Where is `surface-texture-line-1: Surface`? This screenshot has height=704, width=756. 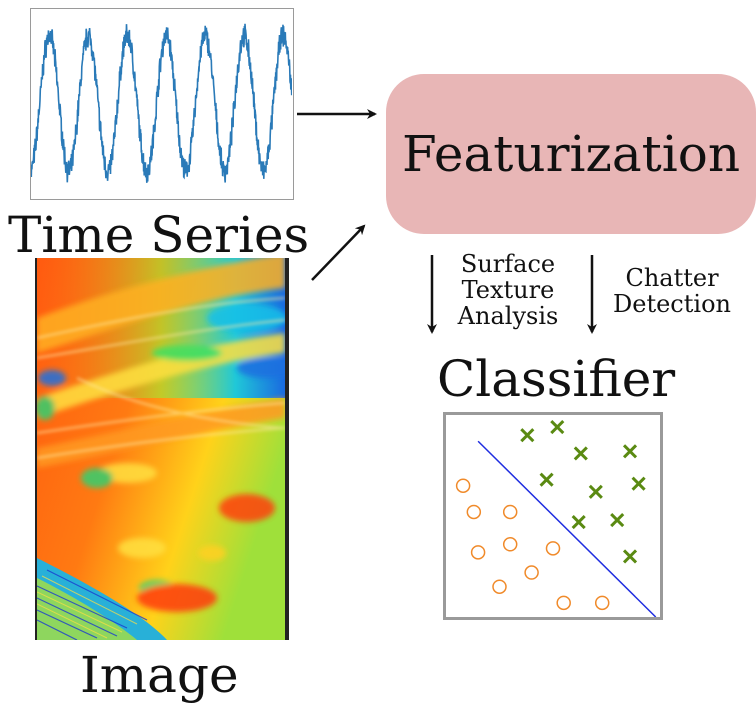
surface-texture-line-1: Surface is located at coordinates (508, 264).